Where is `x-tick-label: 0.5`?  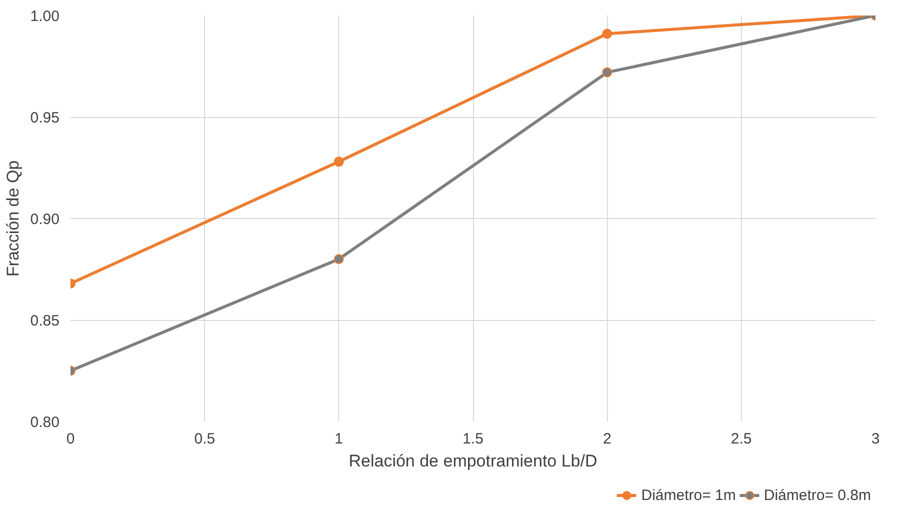
x-tick-label: 0.5 is located at coordinates (205, 439).